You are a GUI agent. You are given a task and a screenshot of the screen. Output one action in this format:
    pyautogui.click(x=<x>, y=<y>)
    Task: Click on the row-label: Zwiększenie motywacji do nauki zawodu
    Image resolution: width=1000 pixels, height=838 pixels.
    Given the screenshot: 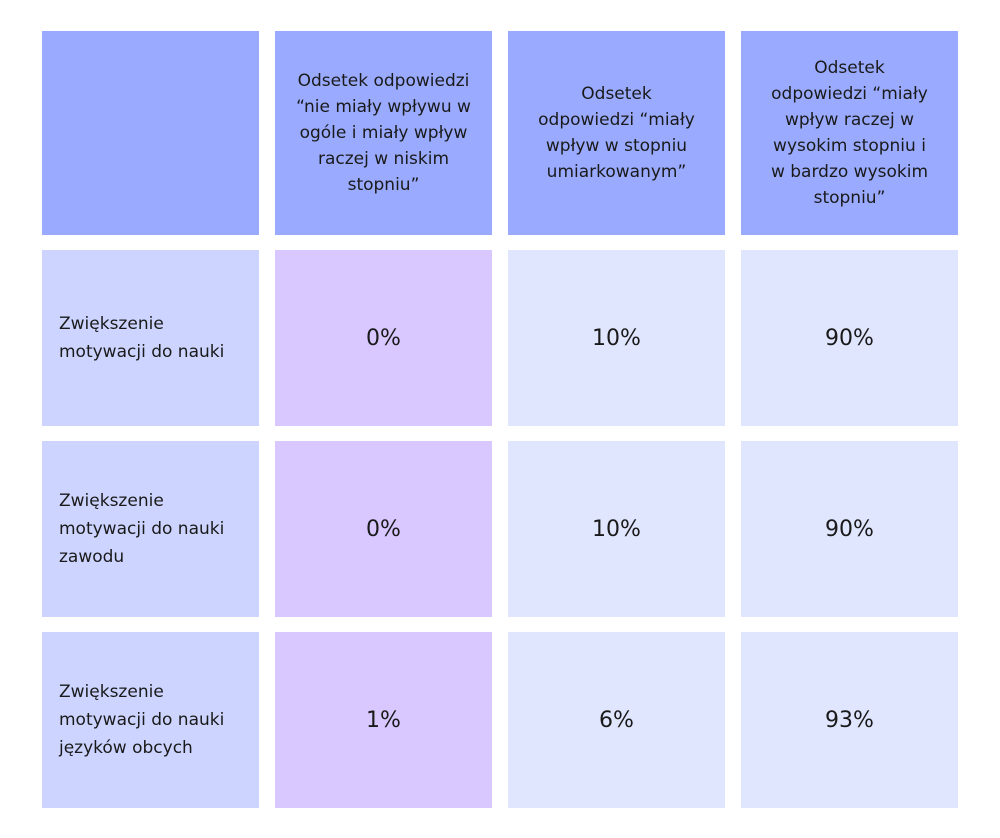 What is the action you would take?
    pyautogui.click(x=142, y=529)
    